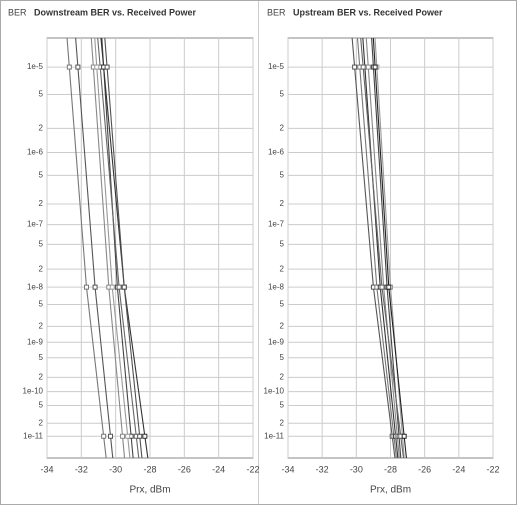 This screenshot has height=505, width=517. What do you see at coordinates (368, 12) in the screenshot?
I see `chart-title: Upstream BER vs. Received Power` at bounding box center [368, 12].